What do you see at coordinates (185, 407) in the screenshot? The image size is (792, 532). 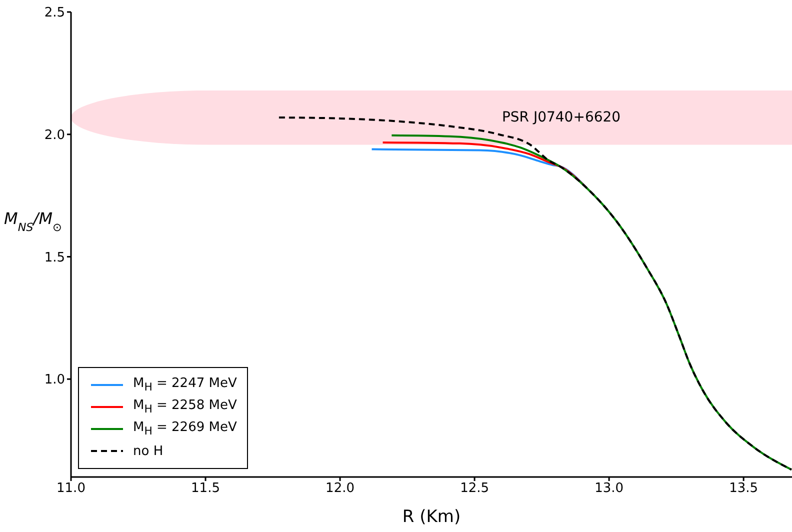 I see `legend-label: M$_{H}$ = 2258 MeV` at bounding box center [185, 407].